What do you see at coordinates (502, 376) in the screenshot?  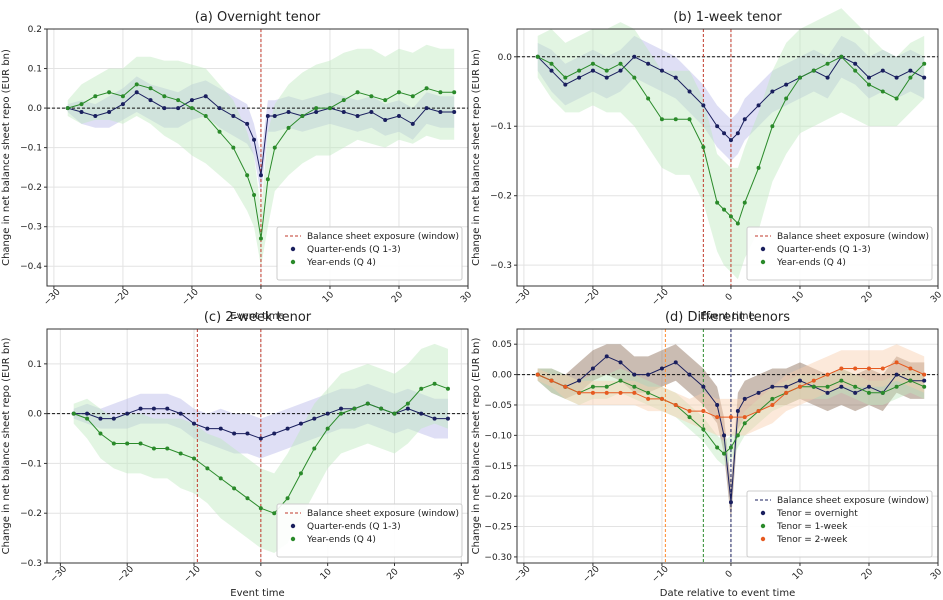 I see `y-tick-label: 0.00` at bounding box center [502, 376].